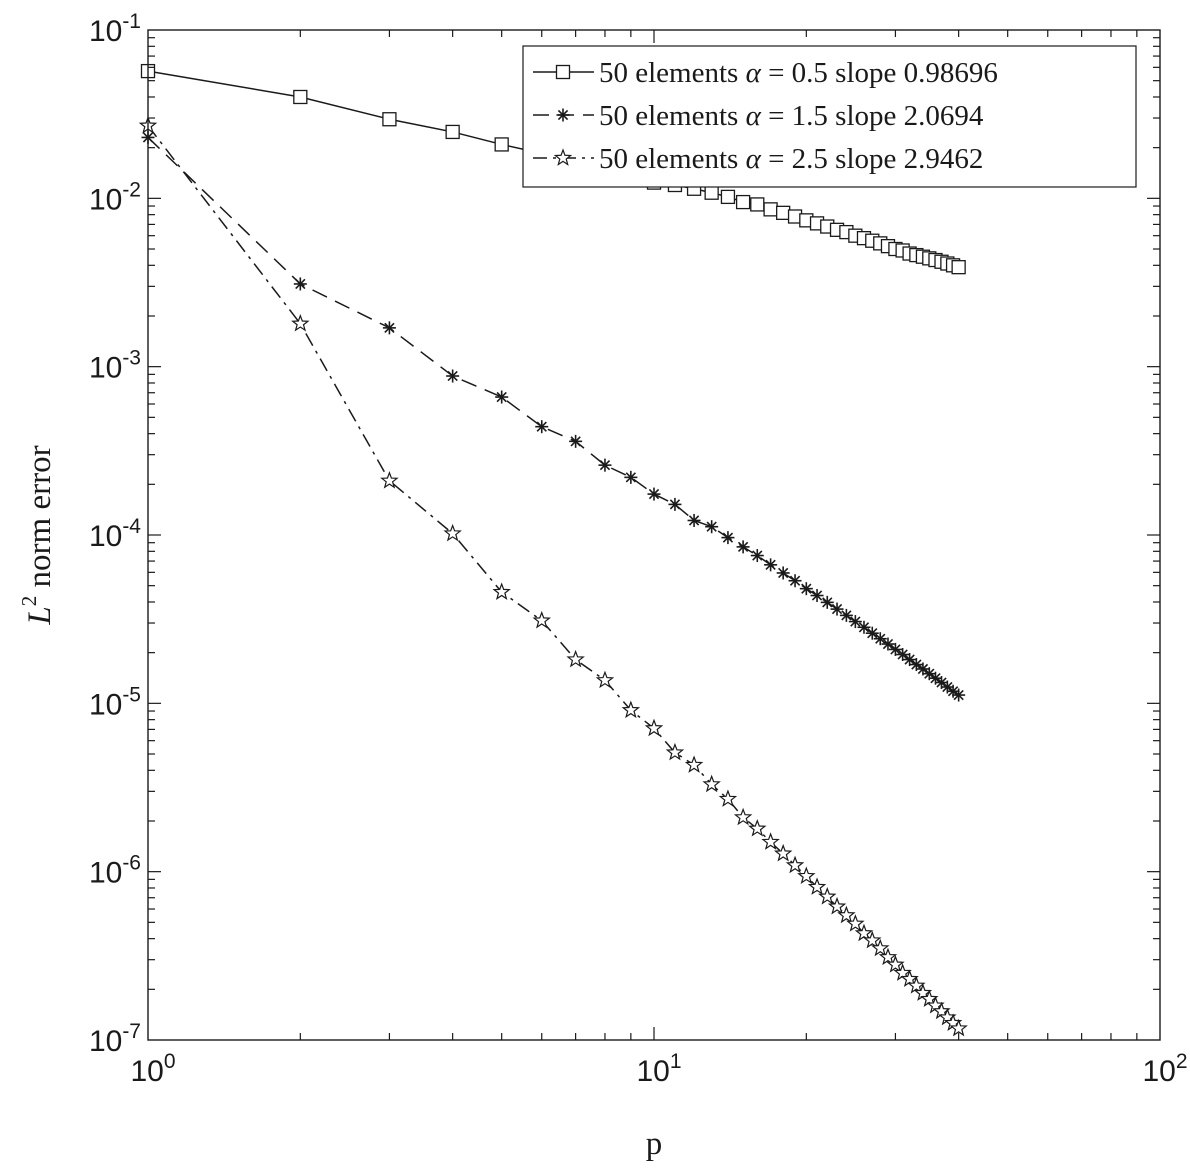 This screenshot has height=1170, width=1190. I want to click on y-tick-label: 10⁻², so click(115, 197).